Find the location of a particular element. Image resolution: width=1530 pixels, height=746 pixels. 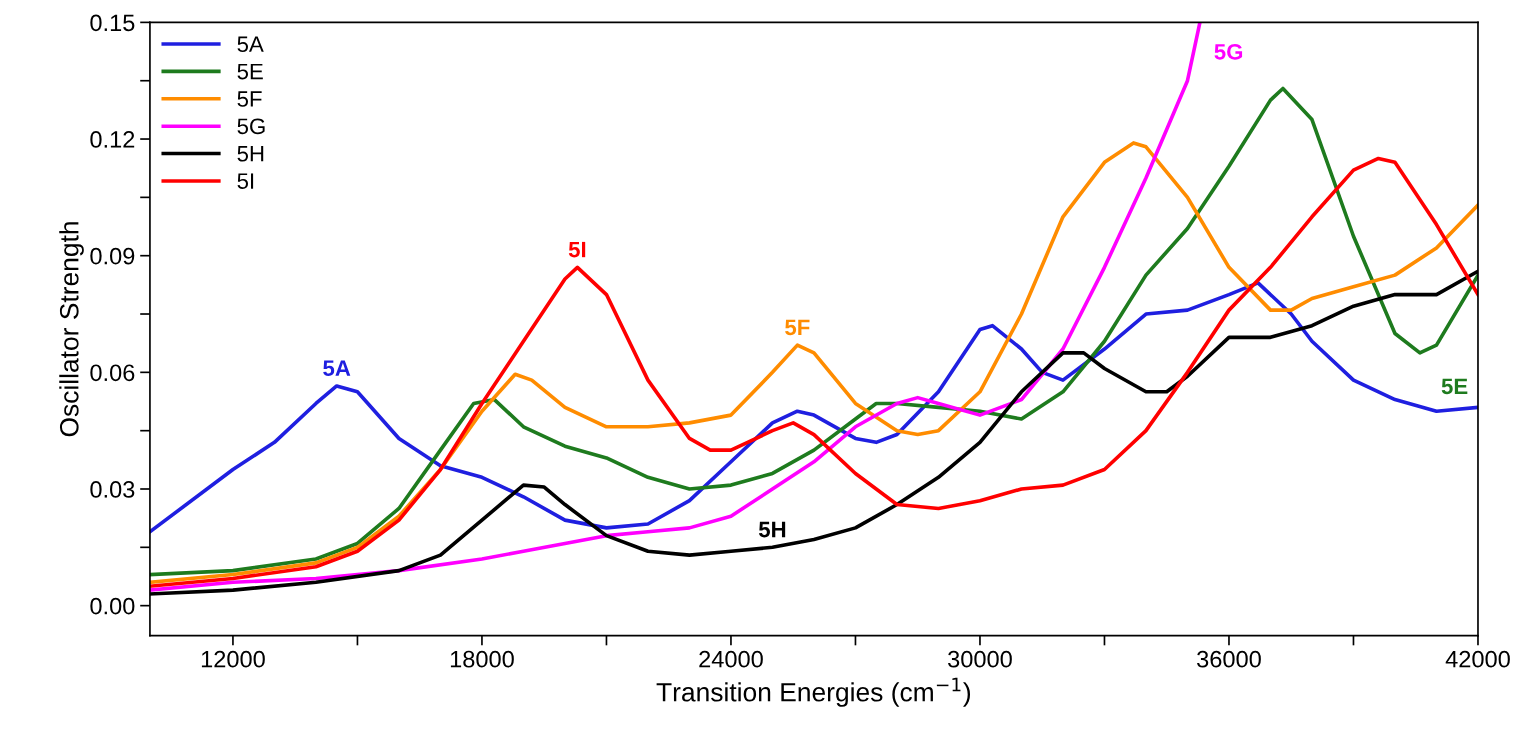

legend-label: 5A is located at coordinates (250, 44).